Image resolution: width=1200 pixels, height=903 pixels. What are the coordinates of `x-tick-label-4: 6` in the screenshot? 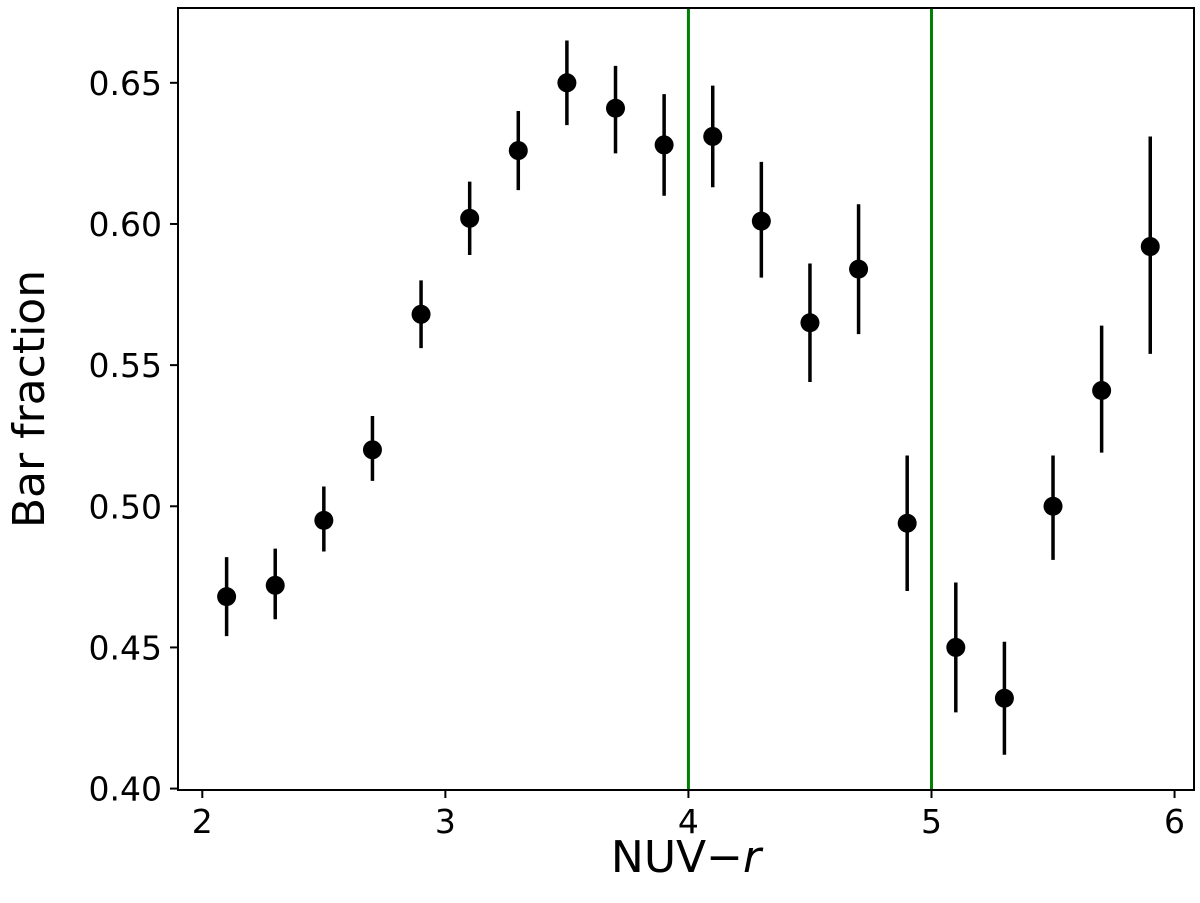 It's located at (1174, 821).